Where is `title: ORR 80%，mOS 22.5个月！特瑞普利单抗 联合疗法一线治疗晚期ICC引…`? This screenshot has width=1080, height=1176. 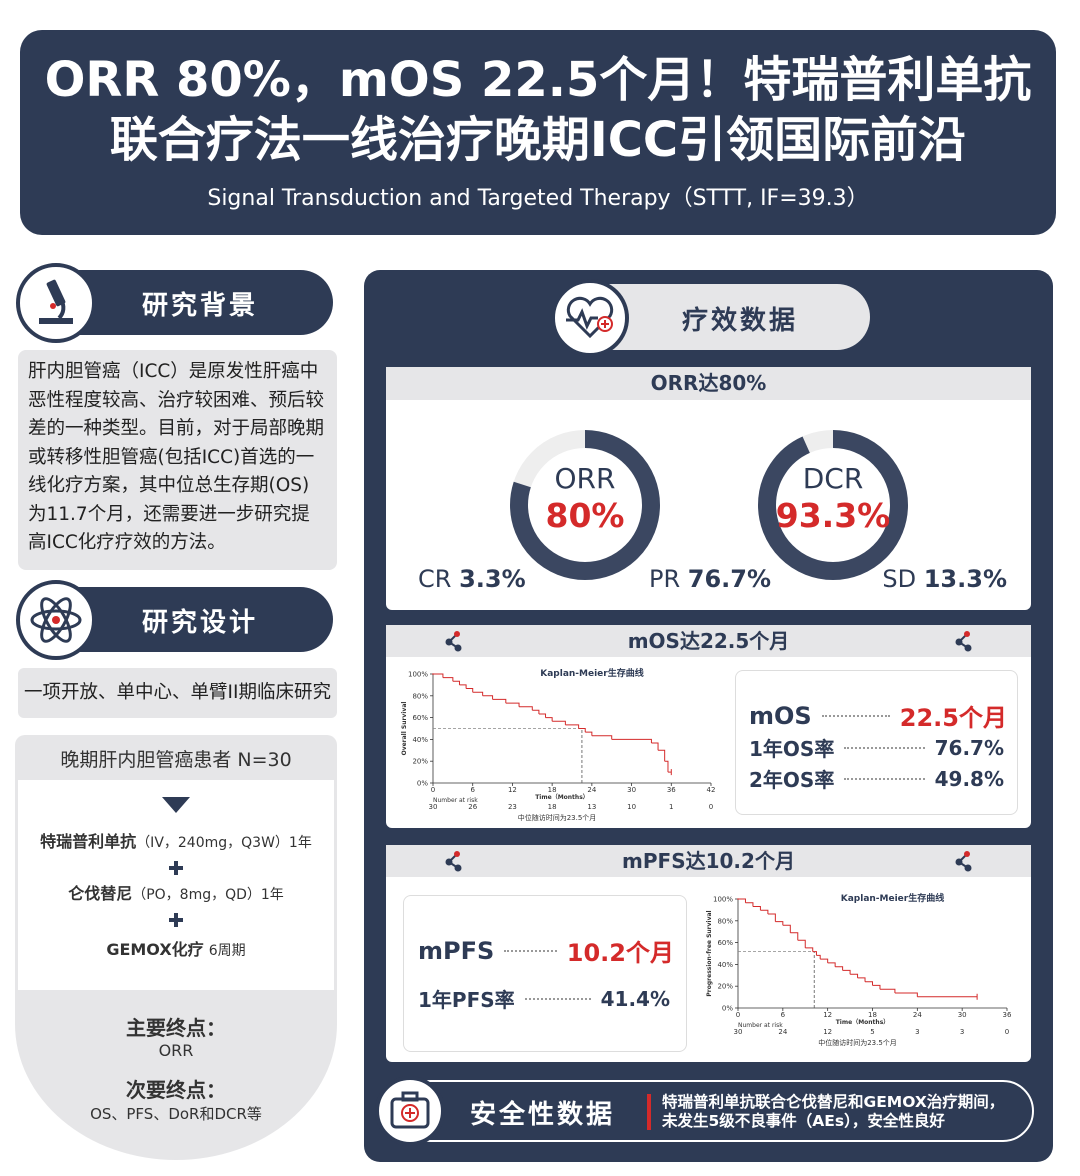 title: ORR 80%，mOS 22.5个月！特瑞普利单抗 联合疗法一线治疗晚期ICC引… is located at coordinates (538, 110).